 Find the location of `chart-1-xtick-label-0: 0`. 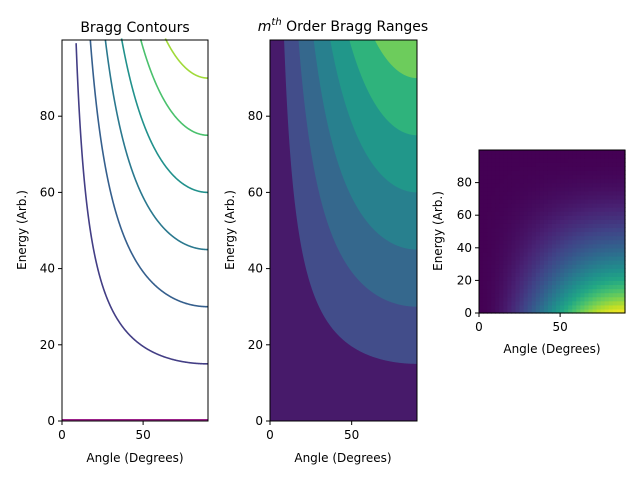

chart-1-xtick-label-0: 0 is located at coordinates (62, 435).